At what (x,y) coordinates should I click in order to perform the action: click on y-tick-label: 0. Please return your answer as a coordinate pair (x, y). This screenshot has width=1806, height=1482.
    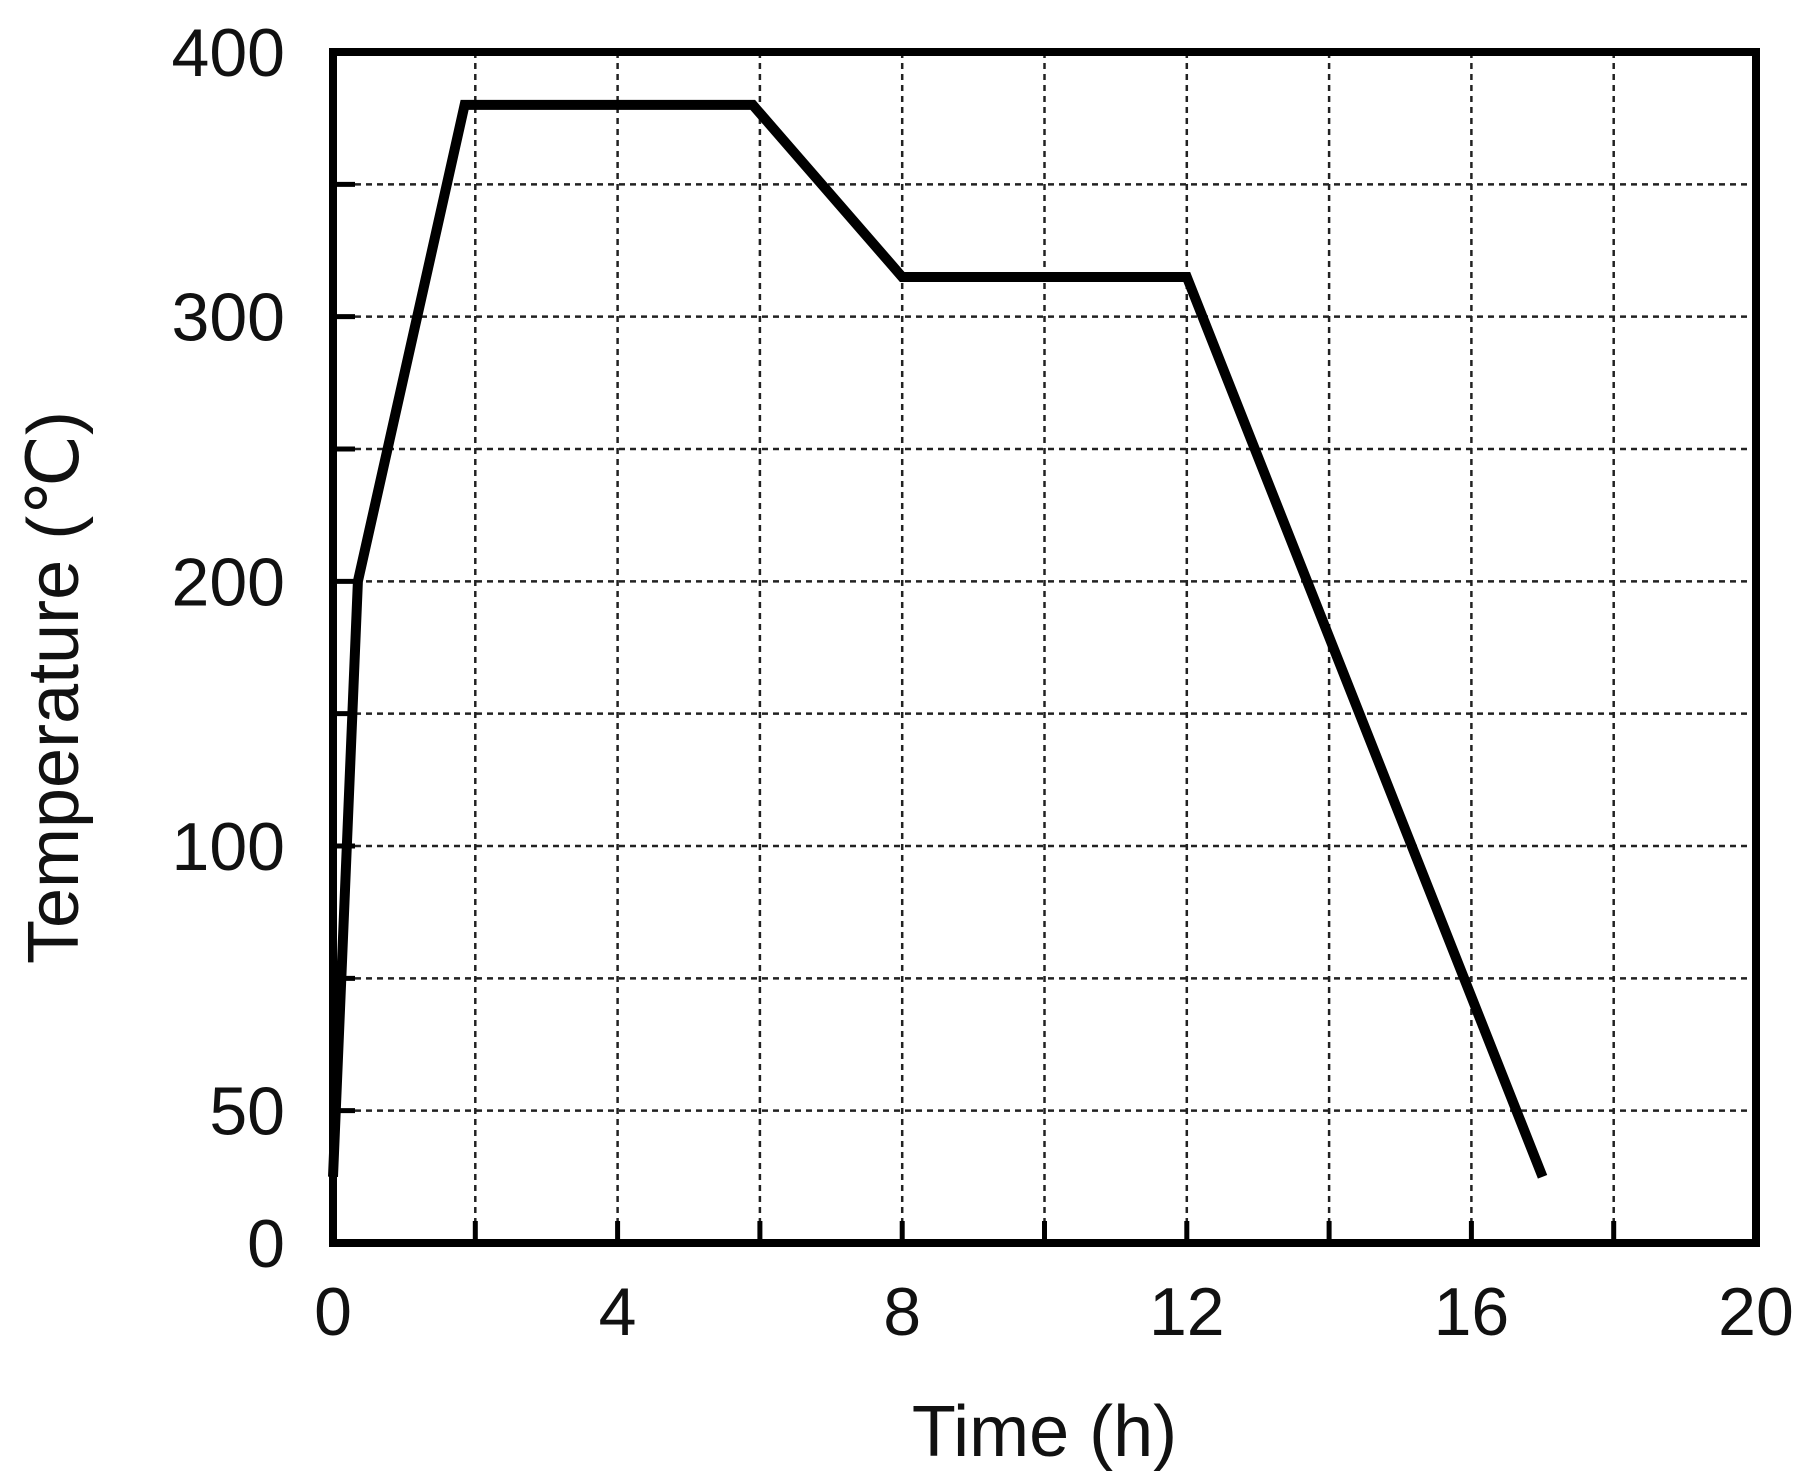
    Looking at the image, I should click on (266, 1244).